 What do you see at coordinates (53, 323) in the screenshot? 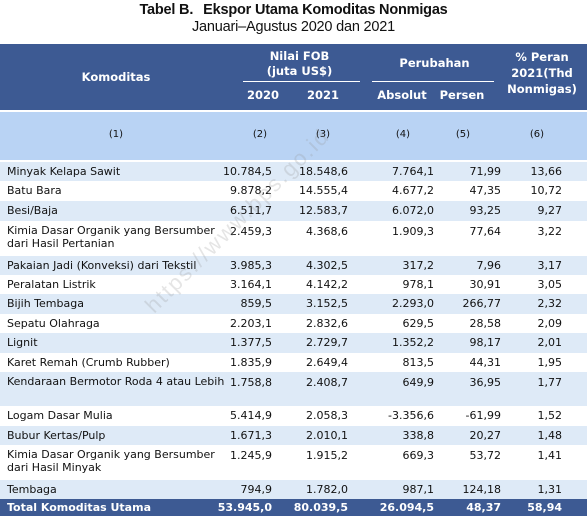
I see `commodity-name: Sepatu Olahraga` at bounding box center [53, 323].